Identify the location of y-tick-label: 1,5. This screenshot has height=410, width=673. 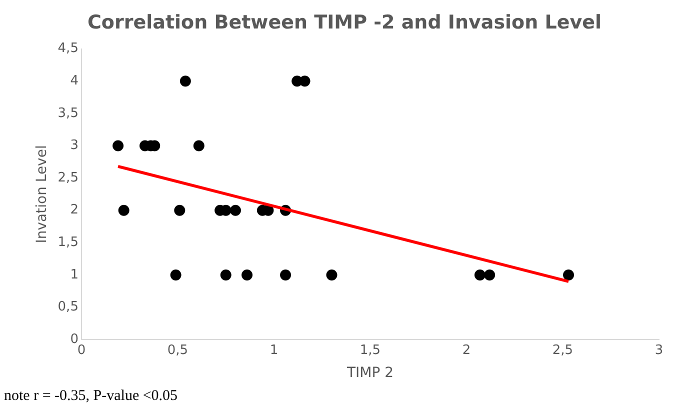
(68, 242).